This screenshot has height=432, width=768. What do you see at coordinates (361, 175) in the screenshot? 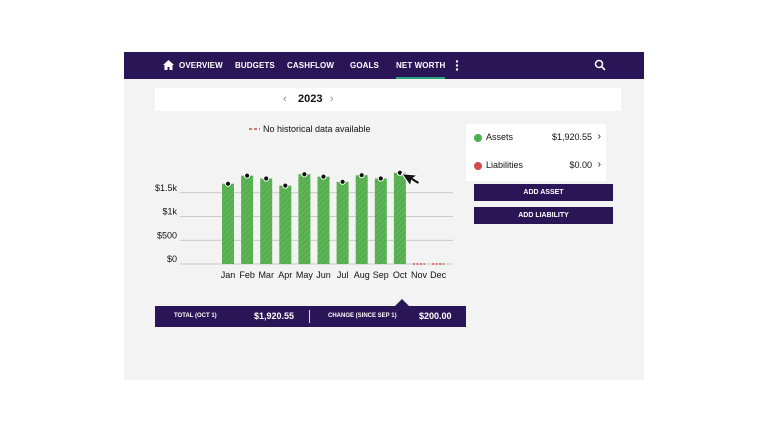
I see `point-aug` at bounding box center [361, 175].